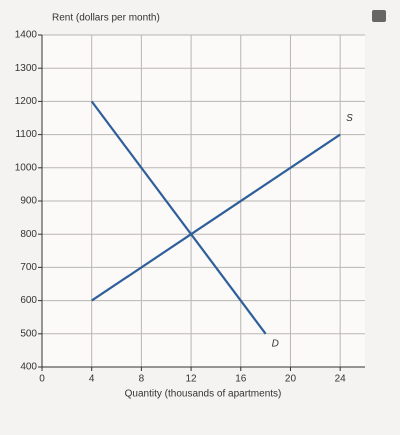 This screenshot has width=400, height=435. I want to click on y-tick-label: 1100, so click(26, 134).